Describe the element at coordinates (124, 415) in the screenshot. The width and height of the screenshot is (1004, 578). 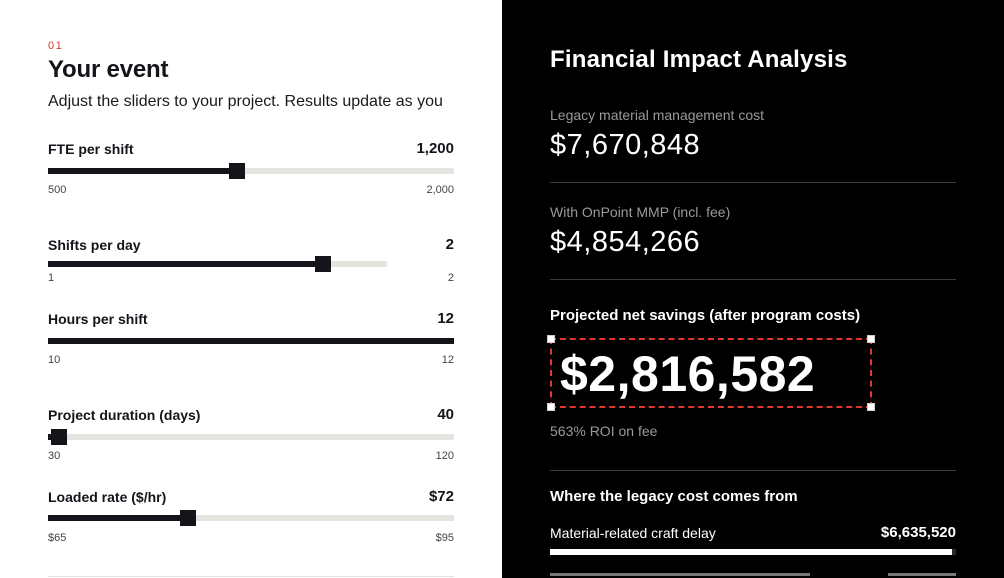
I see `slider-label: Project duration (days)` at that location.